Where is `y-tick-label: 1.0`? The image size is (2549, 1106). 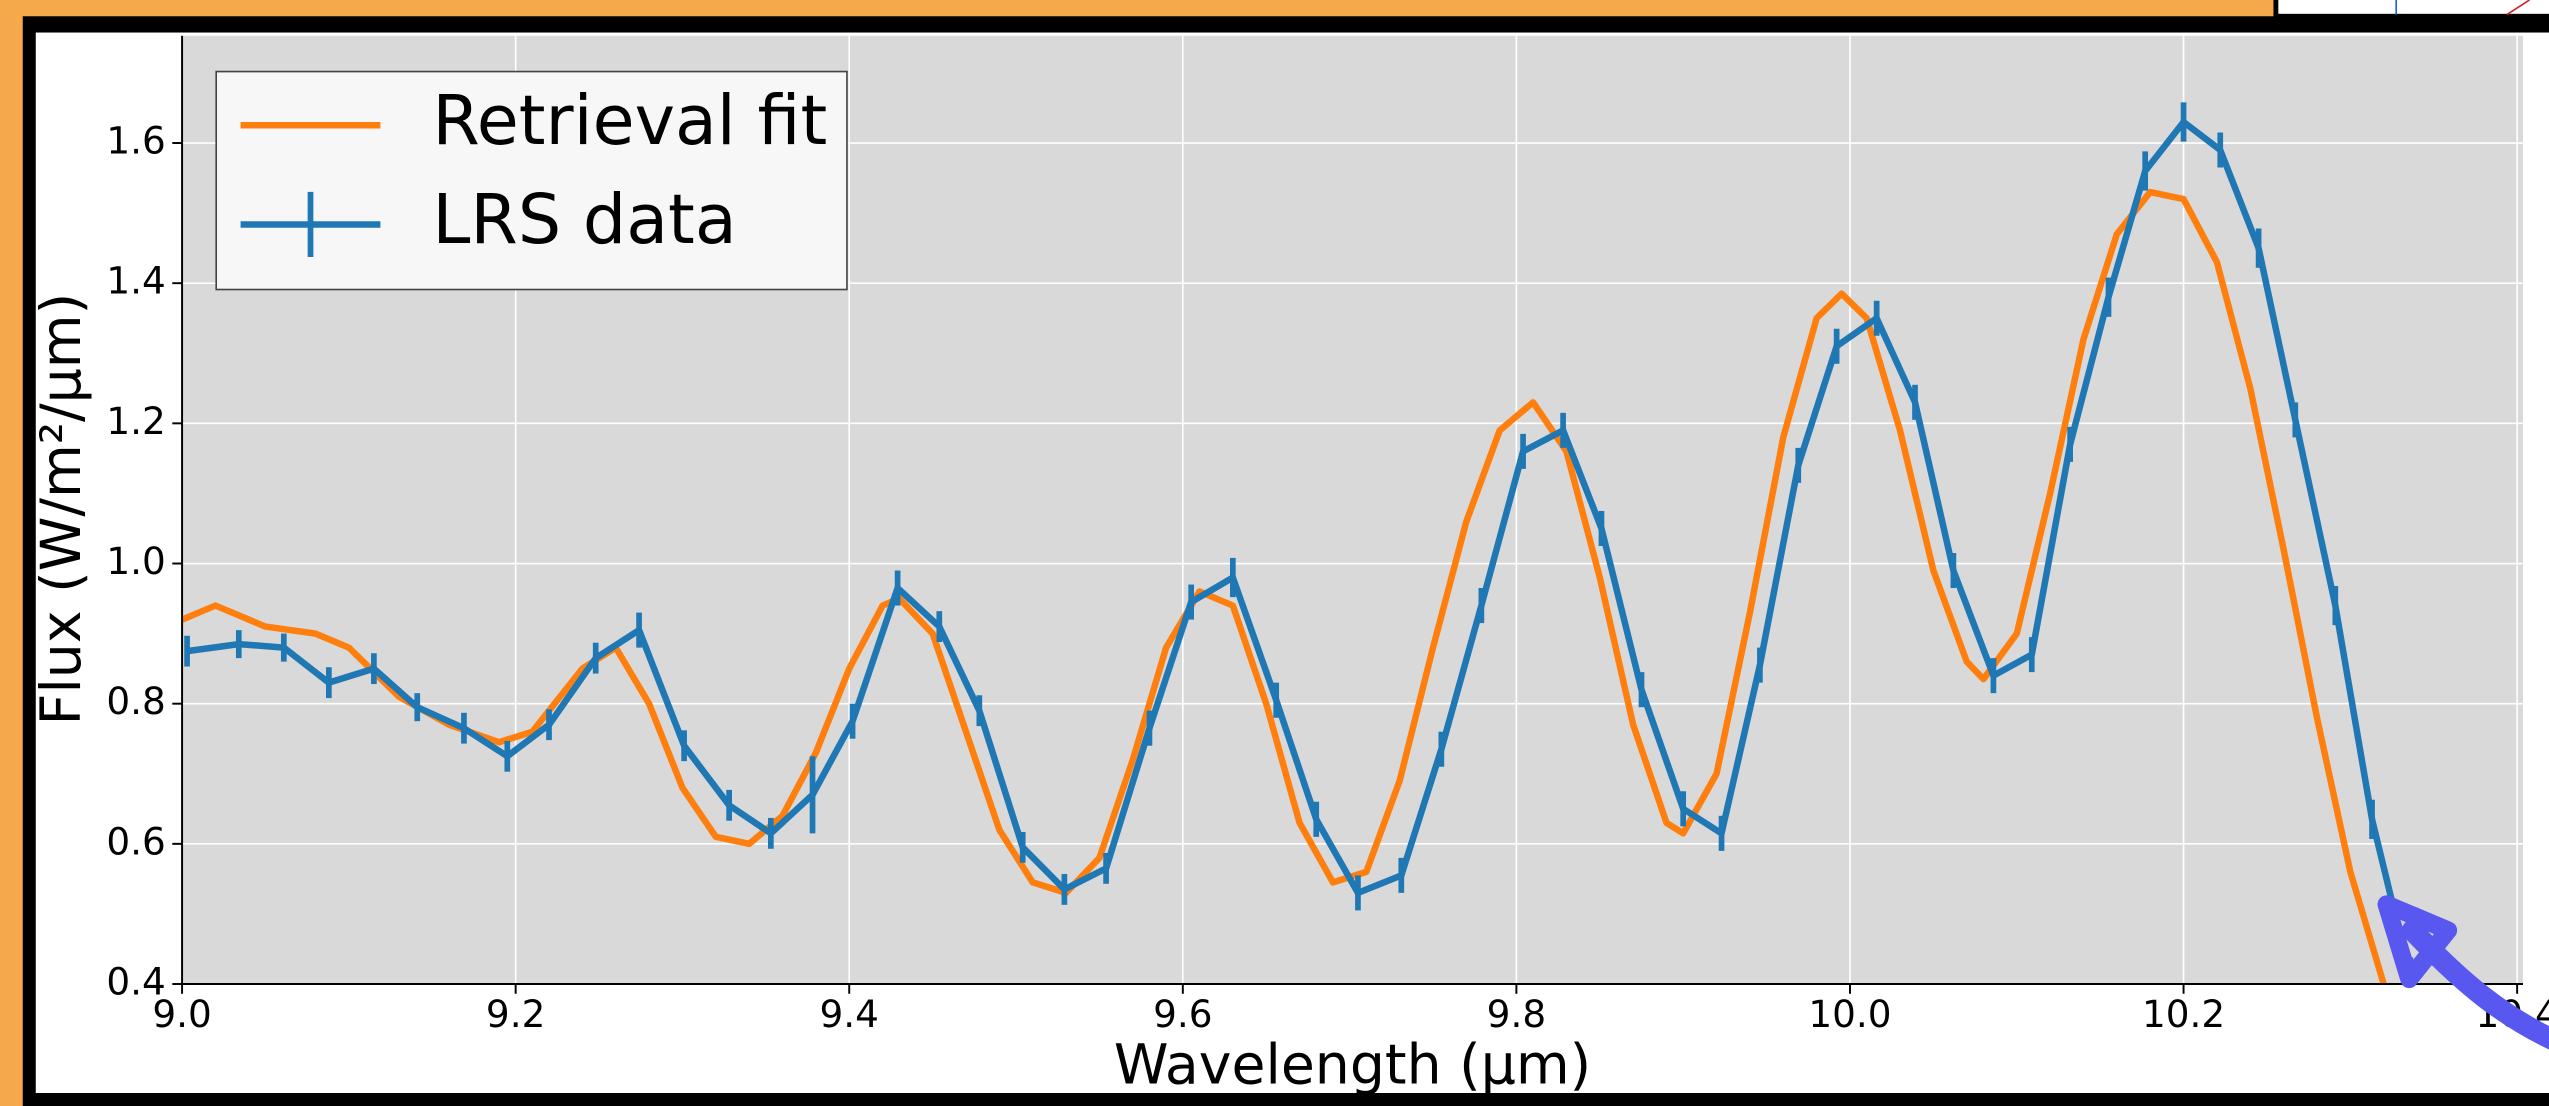 y-tick-label: 1.0 is located at coordinates (135, 561).